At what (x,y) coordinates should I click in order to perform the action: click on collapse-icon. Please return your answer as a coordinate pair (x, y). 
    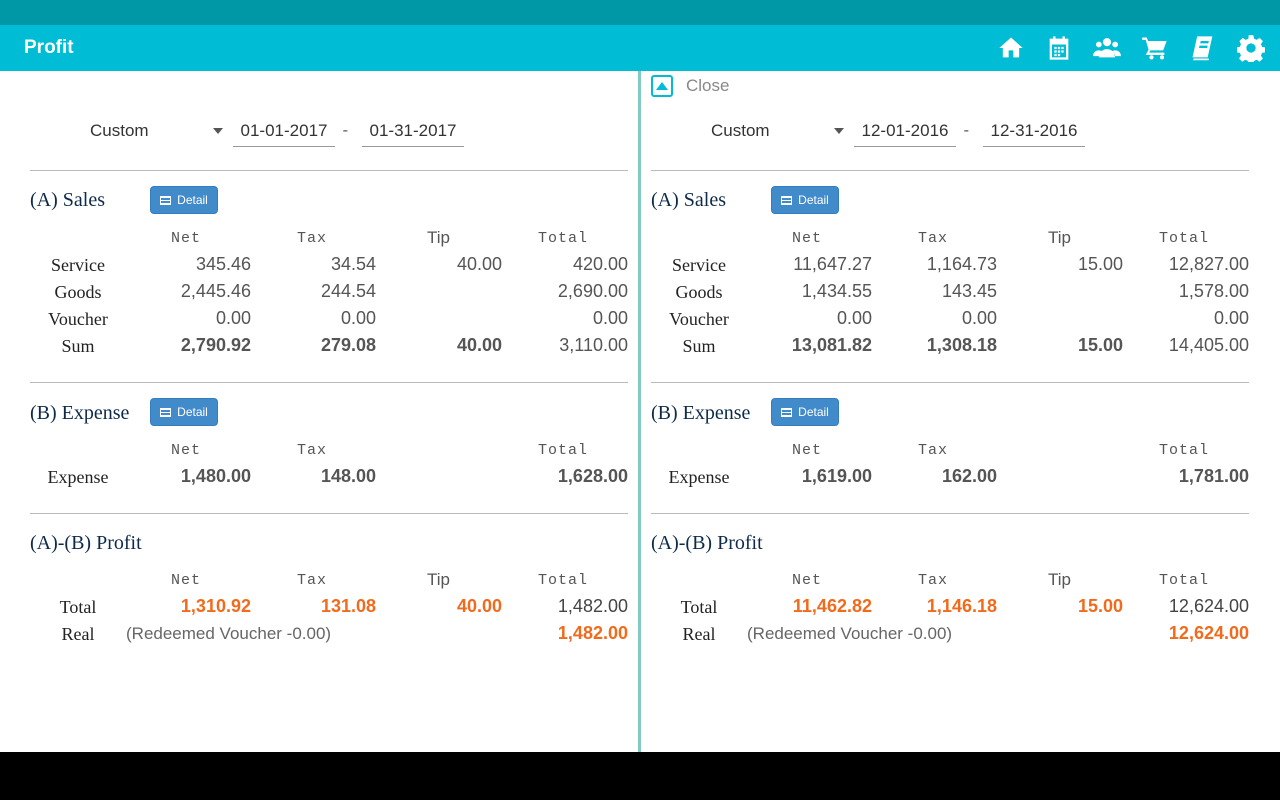
    Looking at the image, I should click on (662, 86).